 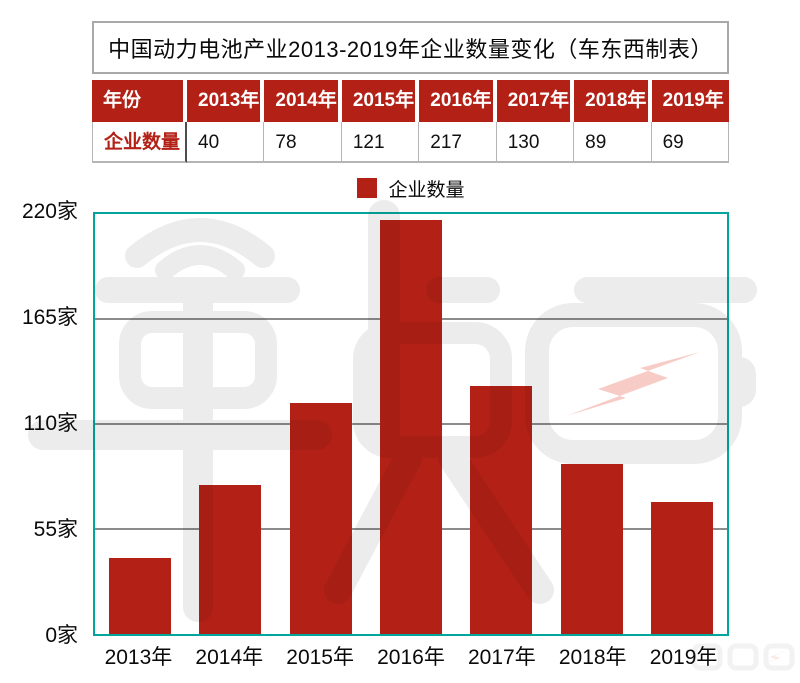 What do you see at coordinates (775, 657) in the screenshot?
I see `lightning-bolt-icon` at bounding box center [775, 657].